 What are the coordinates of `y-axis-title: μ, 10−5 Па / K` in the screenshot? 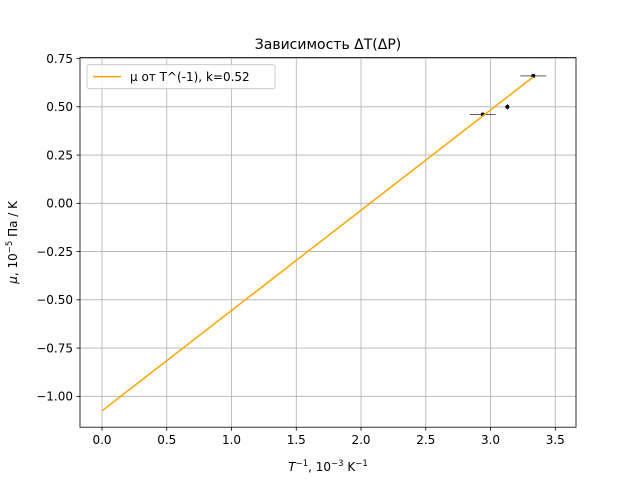 It's located at (12, 242).